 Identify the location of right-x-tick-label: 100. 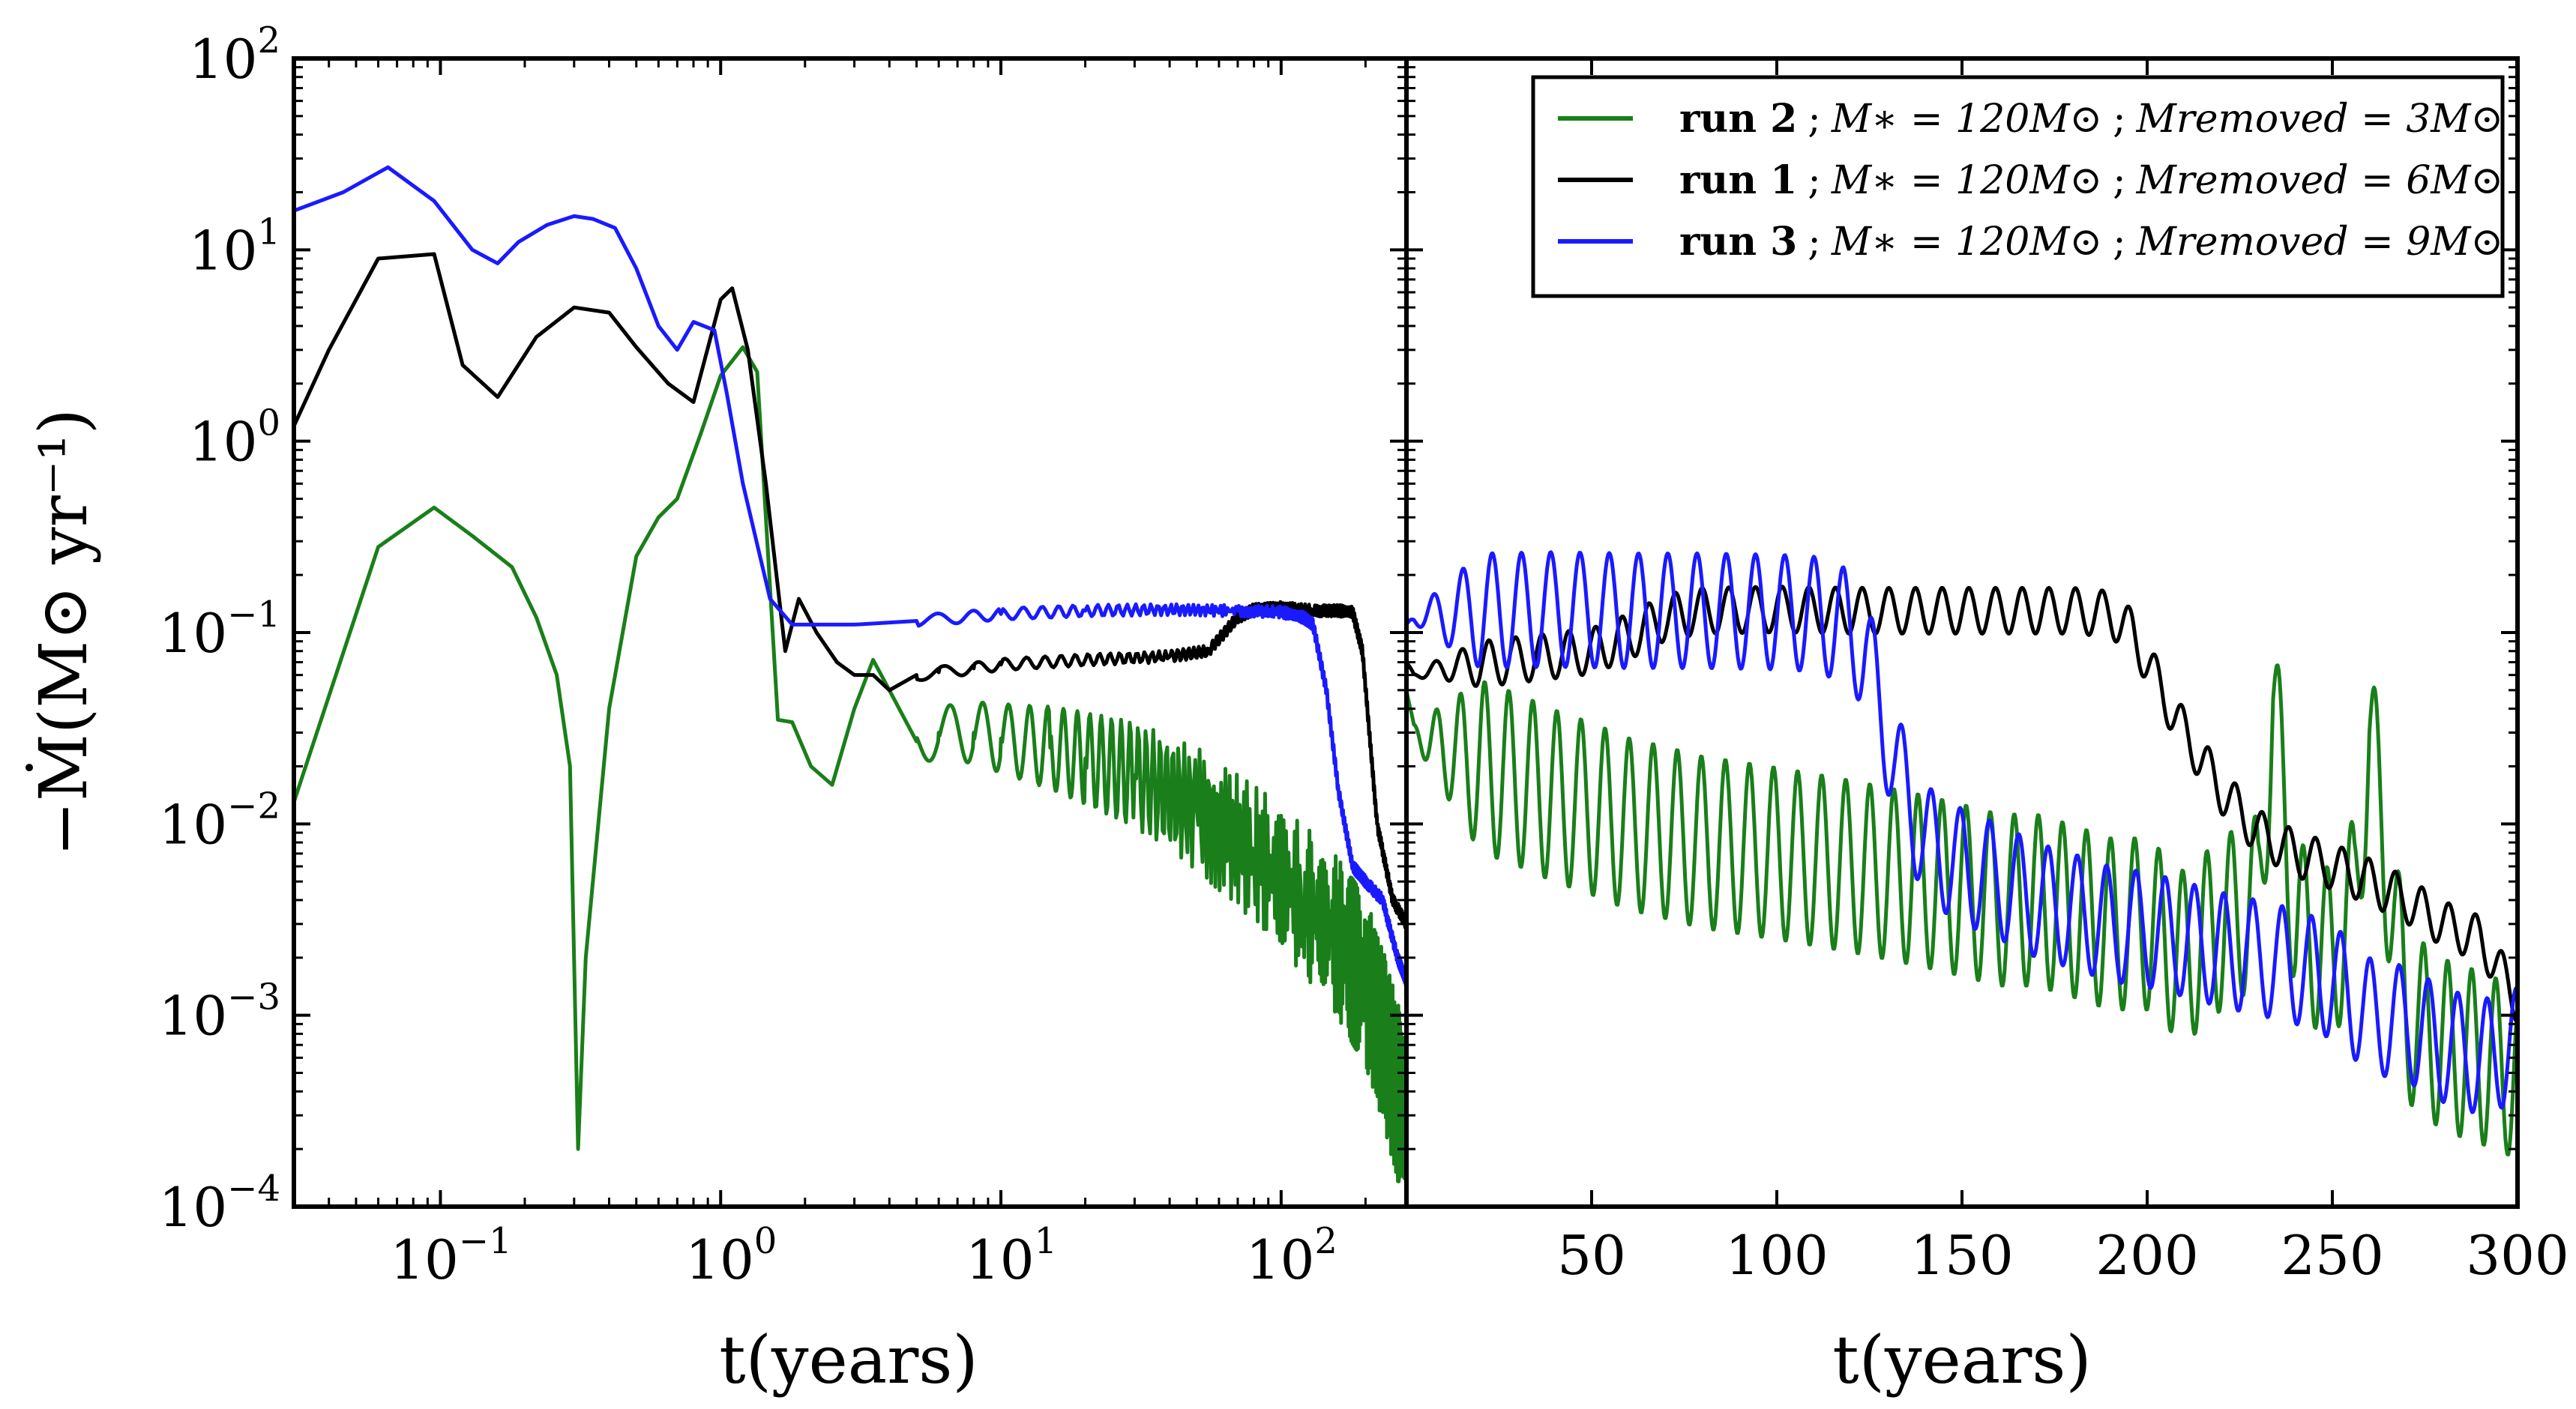
(1776, 1255).